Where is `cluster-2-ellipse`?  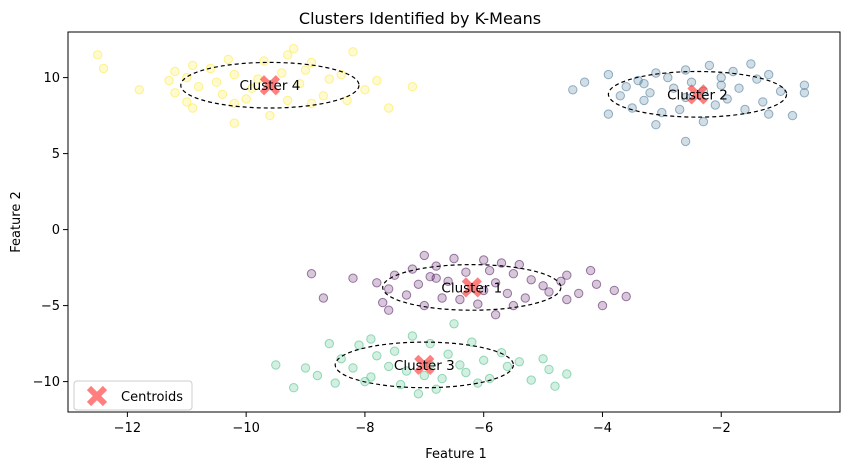 cluster-2-ellipse is located at coordinates (697, 94).